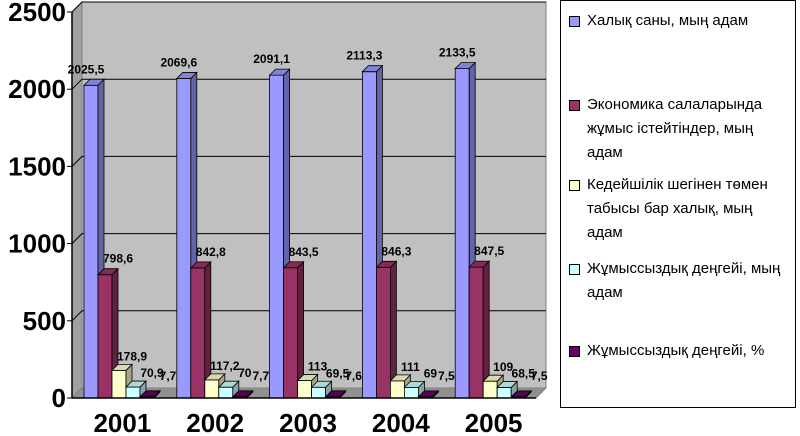  I want to click on data-label: 68,5, so click(524, 373).